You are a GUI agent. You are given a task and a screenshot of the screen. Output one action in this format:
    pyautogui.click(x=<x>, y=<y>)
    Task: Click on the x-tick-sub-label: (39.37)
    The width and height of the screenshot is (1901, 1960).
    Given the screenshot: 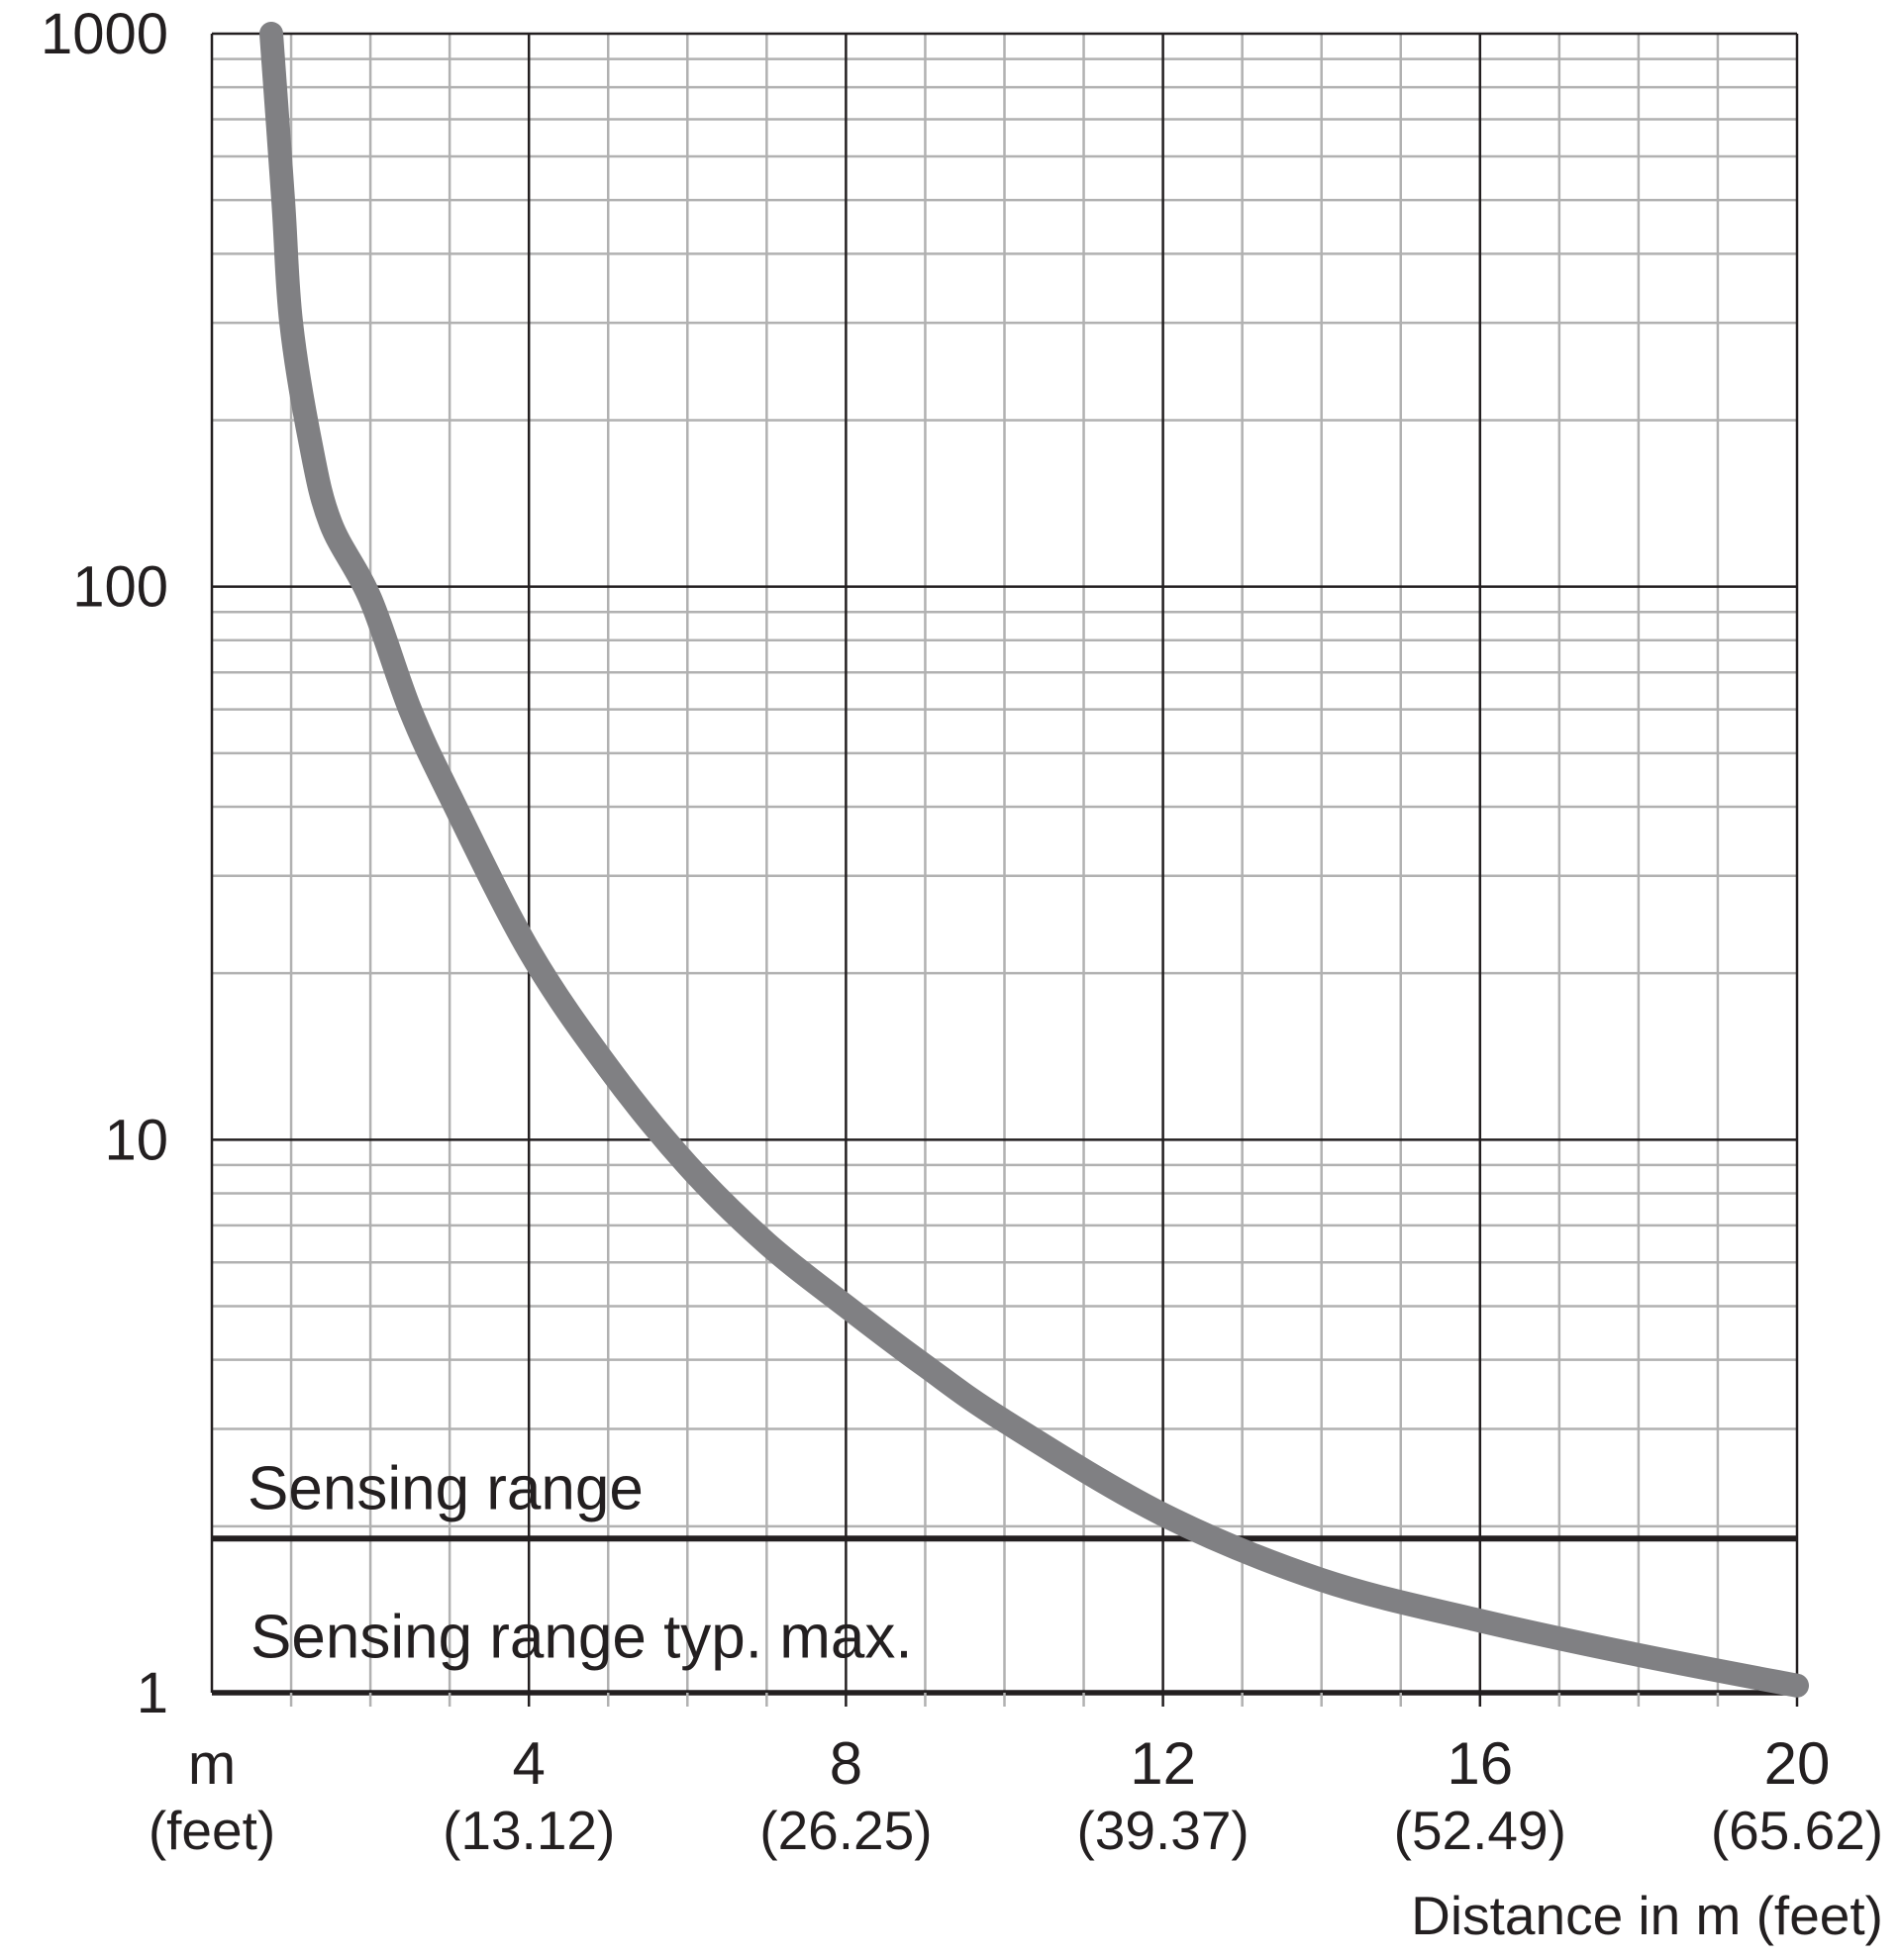 What is the action you would take?
    pyautogui.click(x=1162, y=1830)
    